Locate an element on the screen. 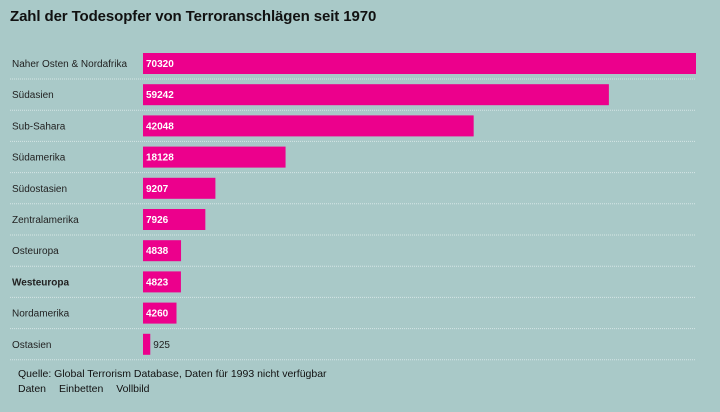 This screenshot has height=412, width=720. bar-zentralamerika is located at coordinates (174, 219).